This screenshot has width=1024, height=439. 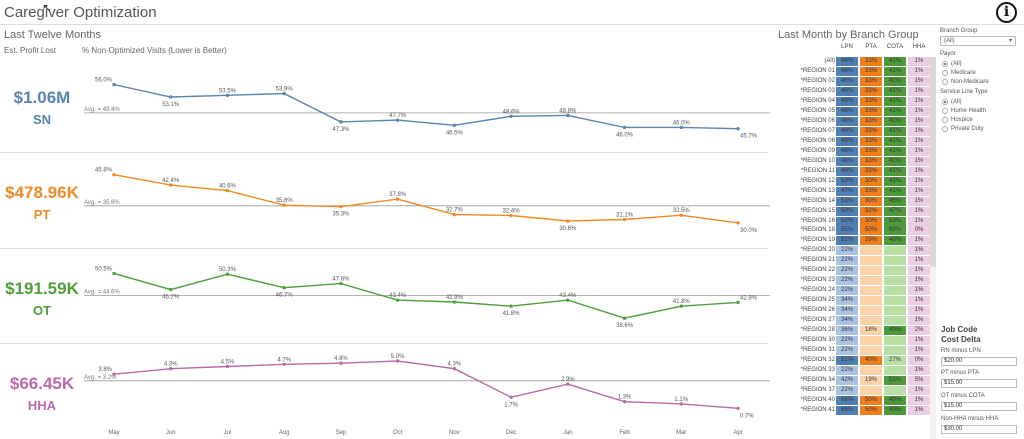 What do you see at coordinates (856, 281) in the screenshot?
I see `table-row: *REGION 23 22% 1%` at bounding box center [856, 281].